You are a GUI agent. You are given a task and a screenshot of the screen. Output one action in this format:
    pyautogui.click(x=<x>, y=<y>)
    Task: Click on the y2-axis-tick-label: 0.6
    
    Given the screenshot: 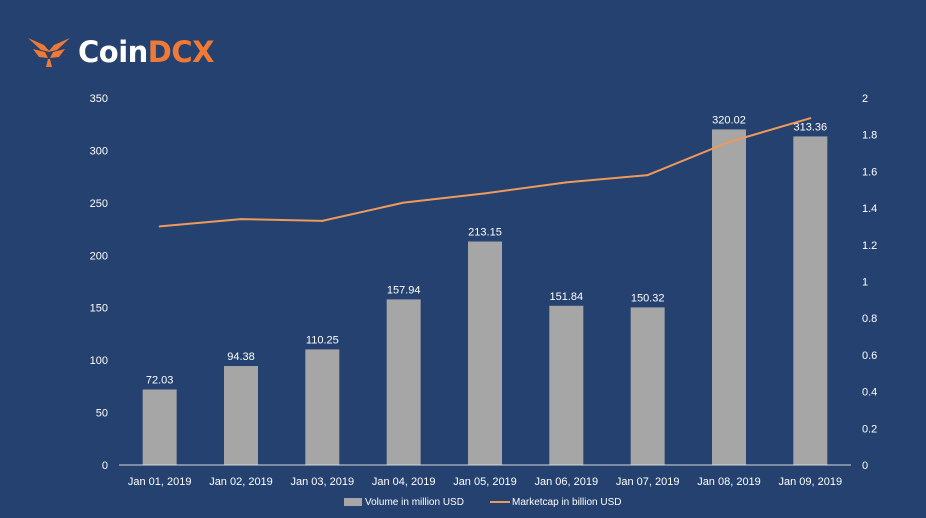 What is the action you would take?
    pyautogui.click(x=869, y=356)
    